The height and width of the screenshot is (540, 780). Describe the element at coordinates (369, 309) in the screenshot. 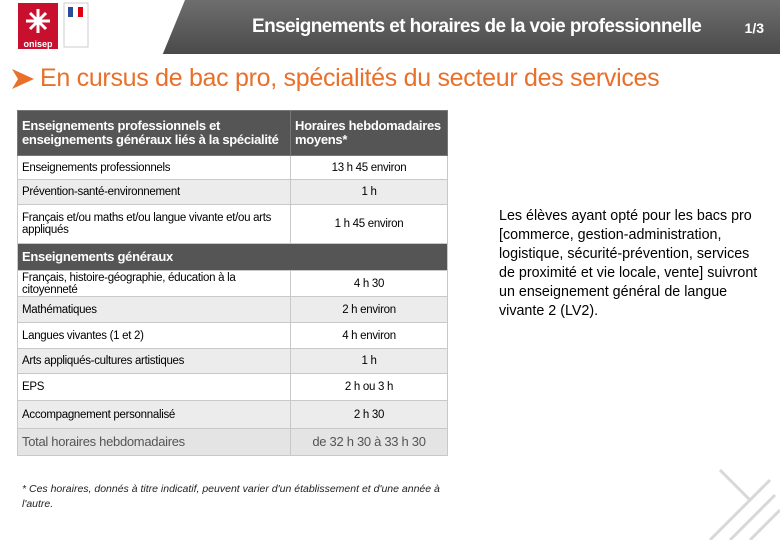

I see `row-value: 2 h environ` at that location.